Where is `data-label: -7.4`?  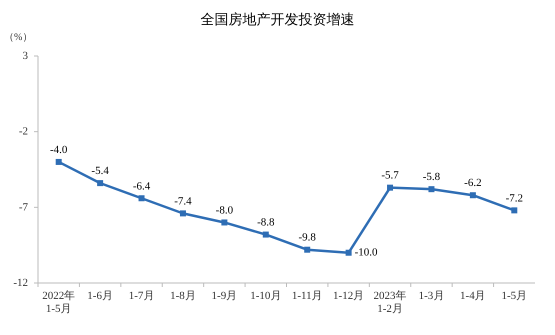
data-label: -7.4 is located at coordinates (183, 201).